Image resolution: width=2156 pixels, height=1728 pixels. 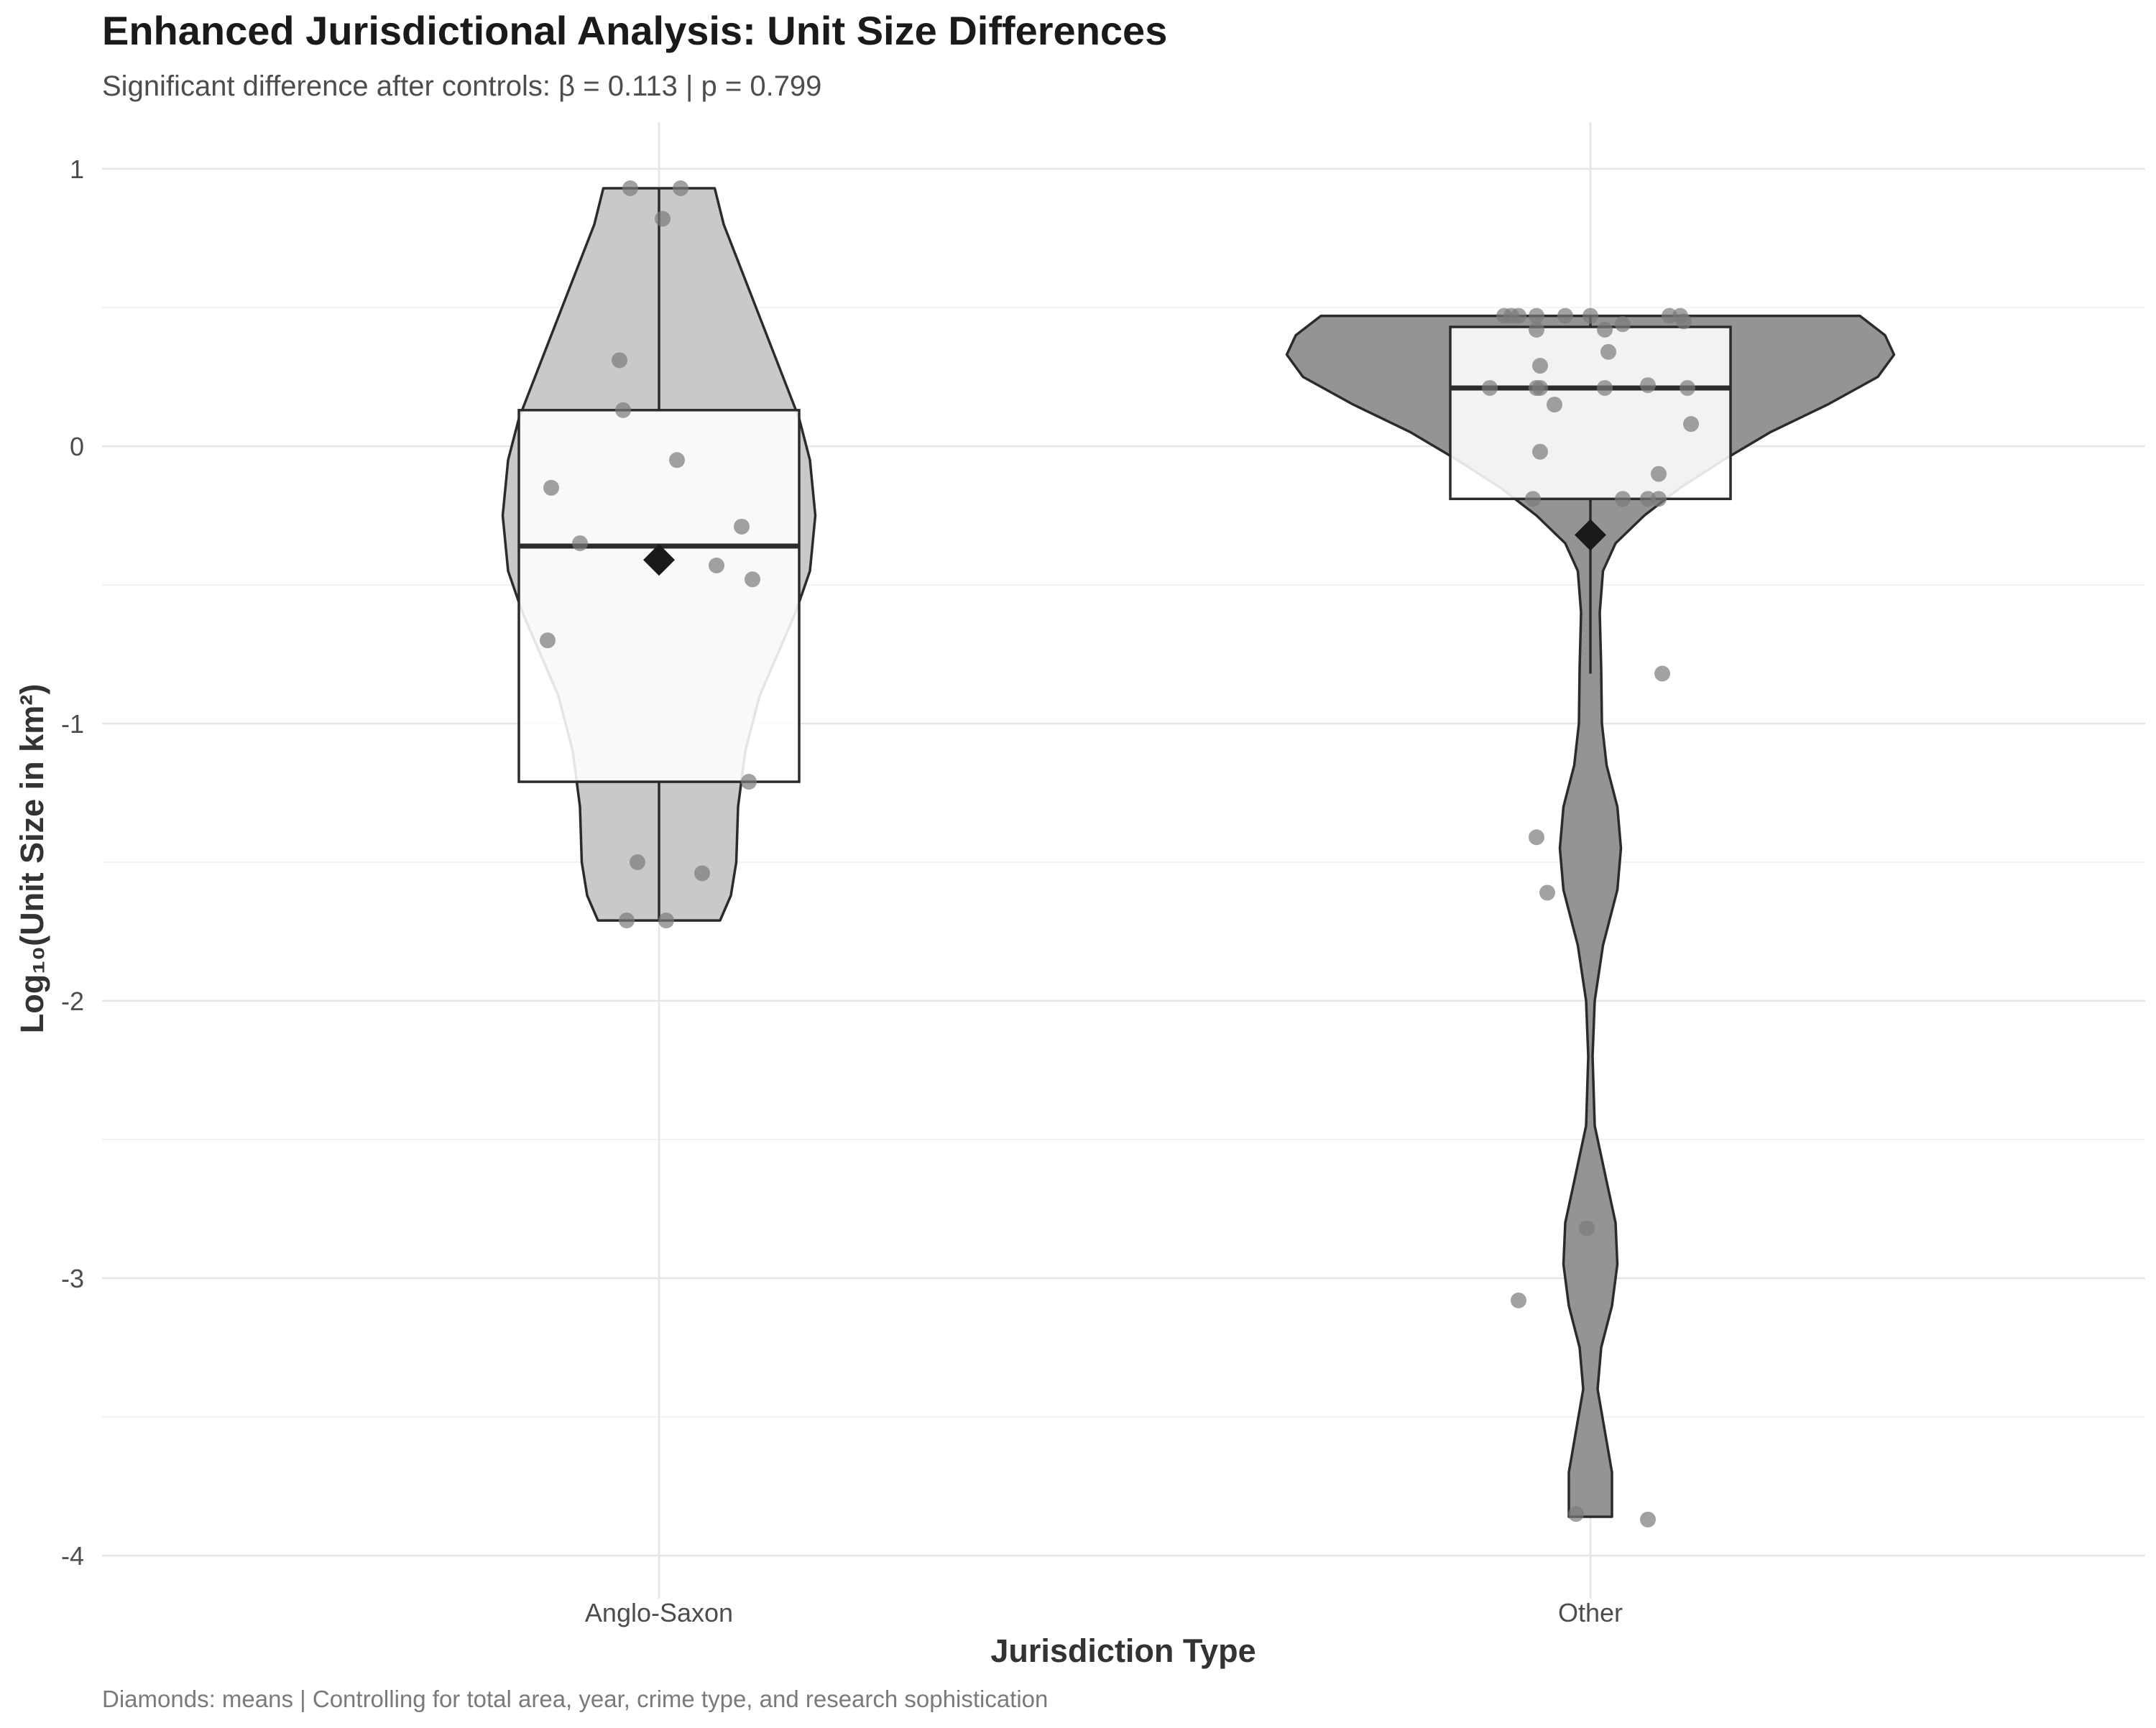 What do you see at coordinates (659, 1612) in the screenshot?
I see `x-tick-label: Anglo-Saxon` at bounding box center [659, 1612].